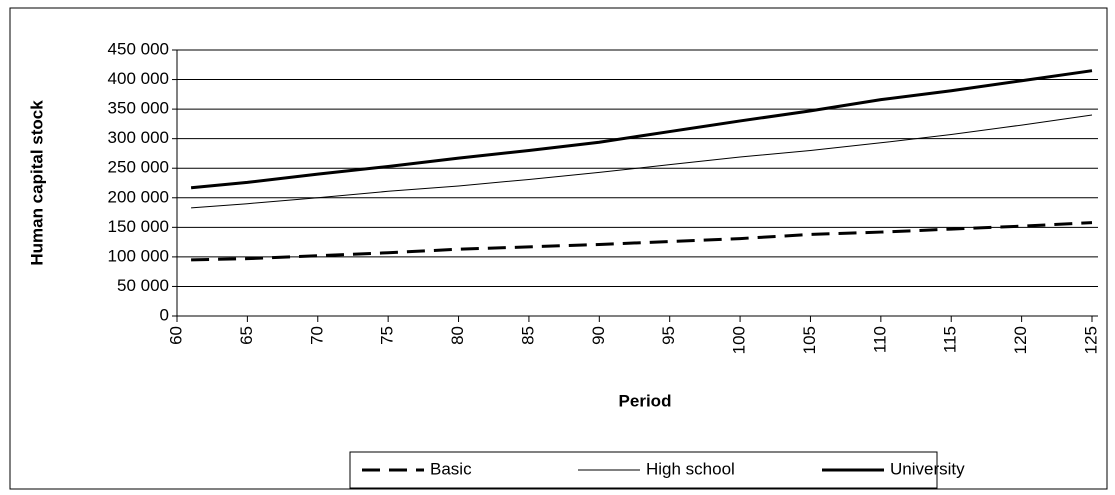 Image resolution: width=1115 pixels, height=495 pixels. What do you see at coordinates (138, 226) in the screenshot?
I see `y-tick-label: 150 000` at bounding box center [138, 226].